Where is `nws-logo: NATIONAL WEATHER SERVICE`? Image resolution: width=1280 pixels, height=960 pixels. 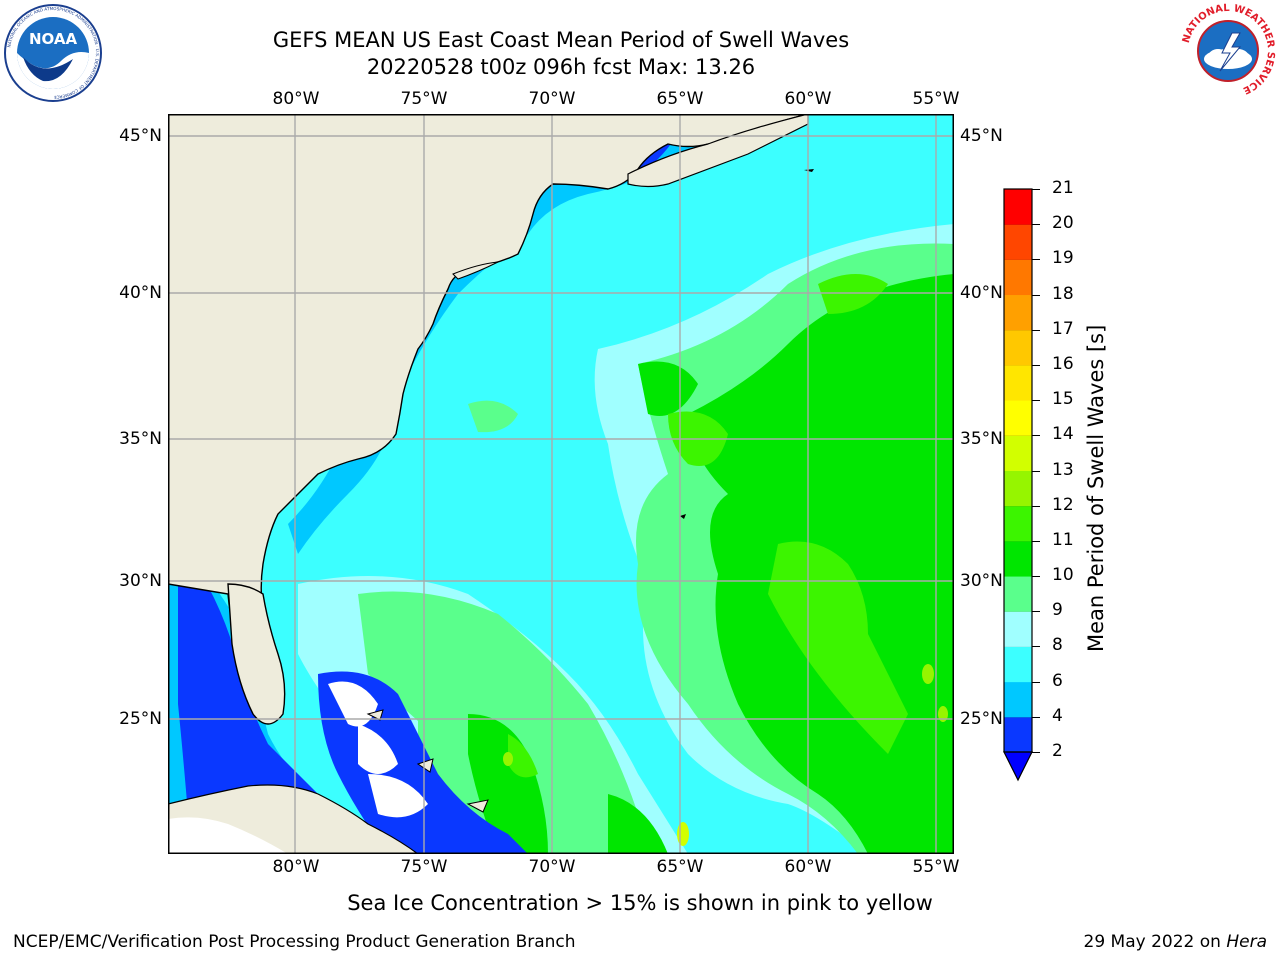
nws-logo: NATIONAL WEATHER SERVICE is located at coordinates (1228, 50).